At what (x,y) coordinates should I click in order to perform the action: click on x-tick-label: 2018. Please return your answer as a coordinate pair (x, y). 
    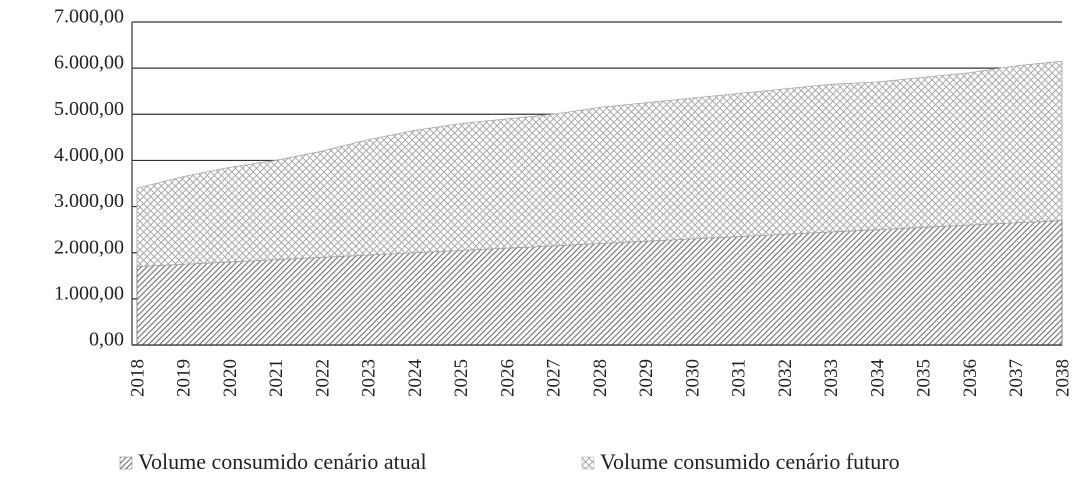
    Looking at the image, I should click on (137, 378).